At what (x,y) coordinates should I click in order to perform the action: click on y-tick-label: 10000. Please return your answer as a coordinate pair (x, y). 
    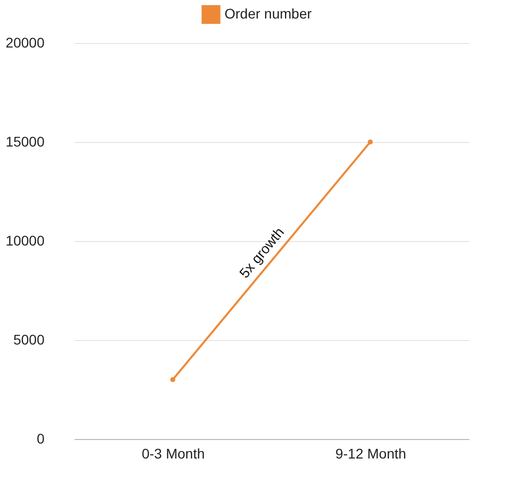
    Looking at the image, I should click on (25, 240).